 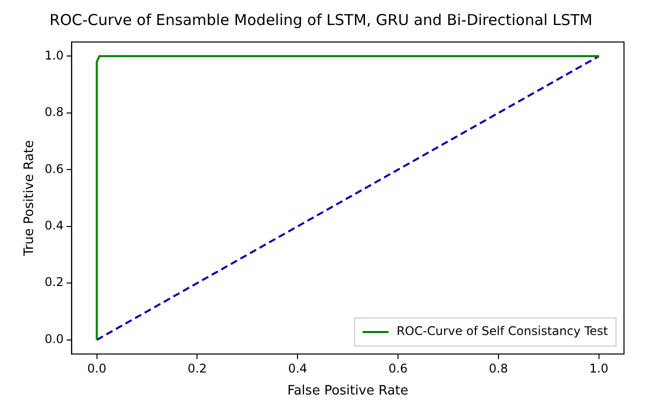 What do you see at coordinates (298, 368) in the screenshot?
I see `x-tick-label: 0.4` at bounding box center [298, 368].